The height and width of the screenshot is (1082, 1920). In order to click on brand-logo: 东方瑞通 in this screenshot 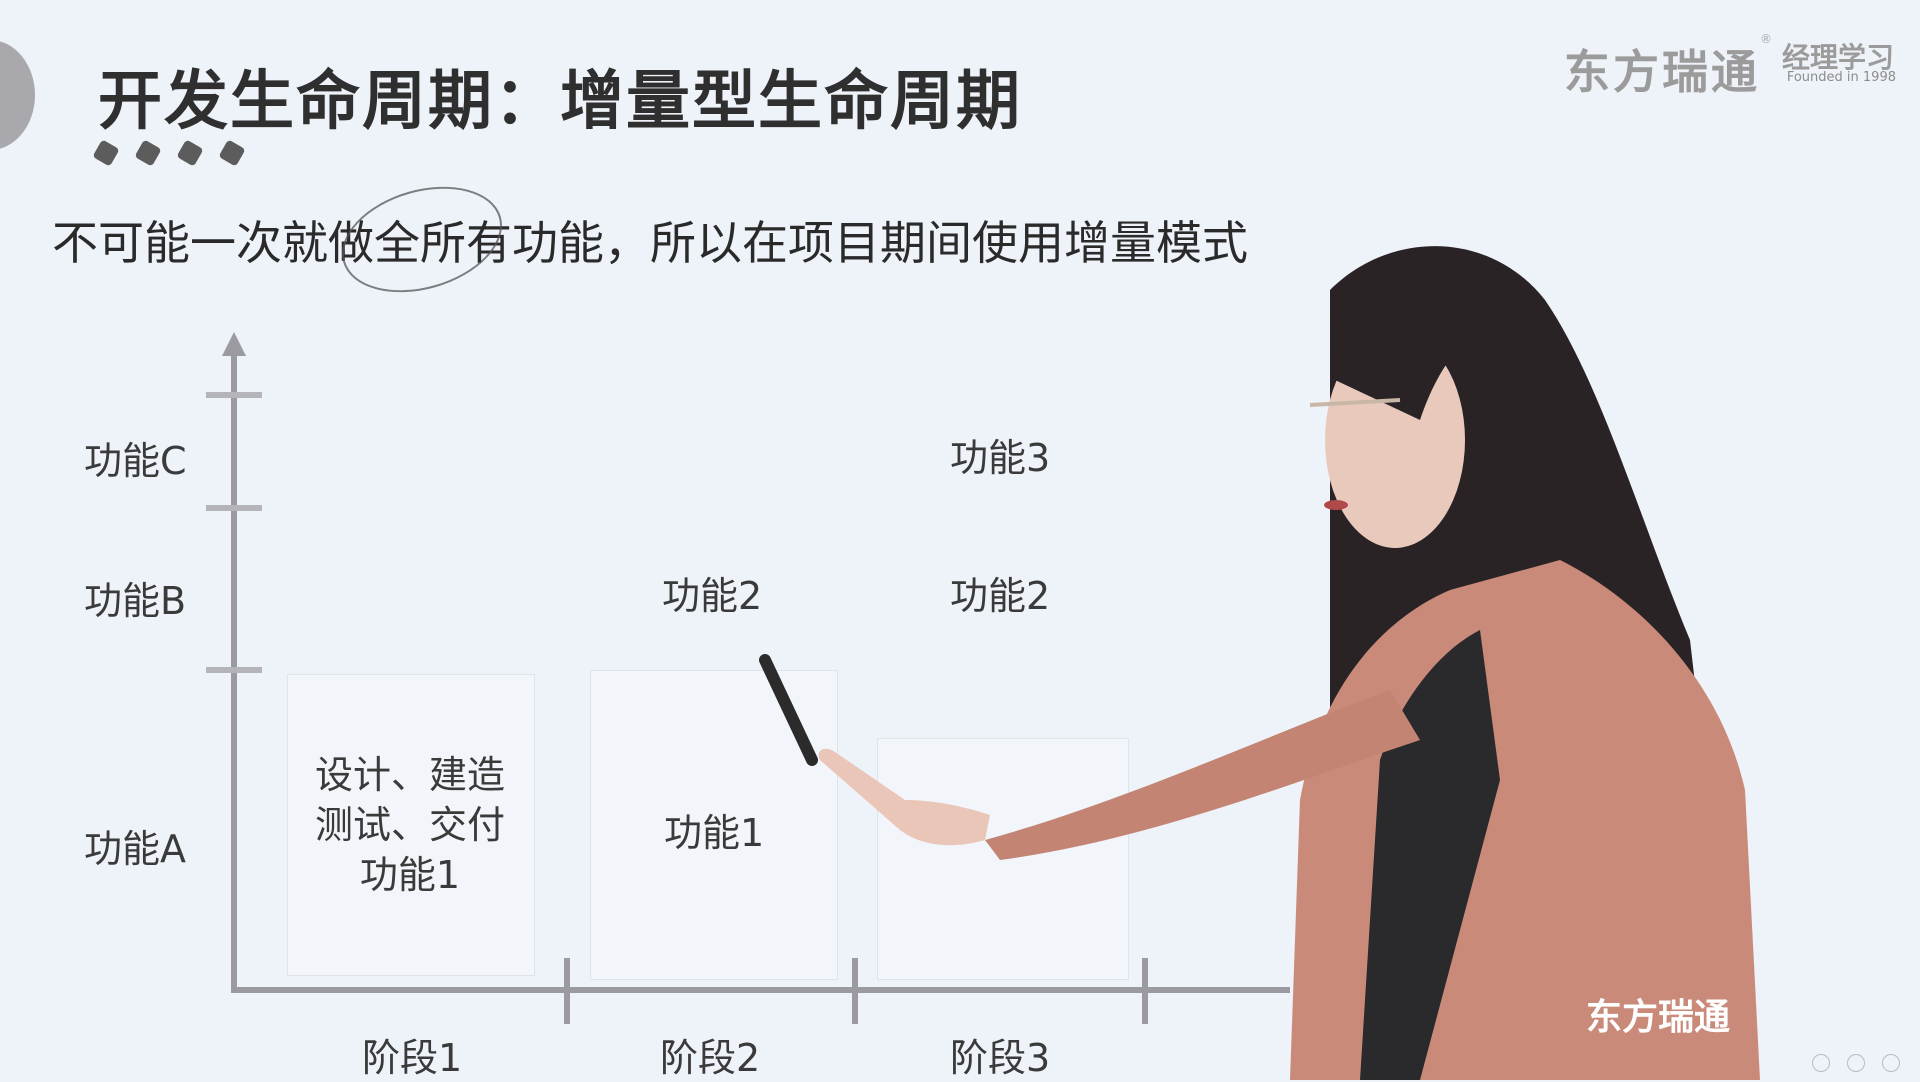, I will do `click(1662, 72)`.